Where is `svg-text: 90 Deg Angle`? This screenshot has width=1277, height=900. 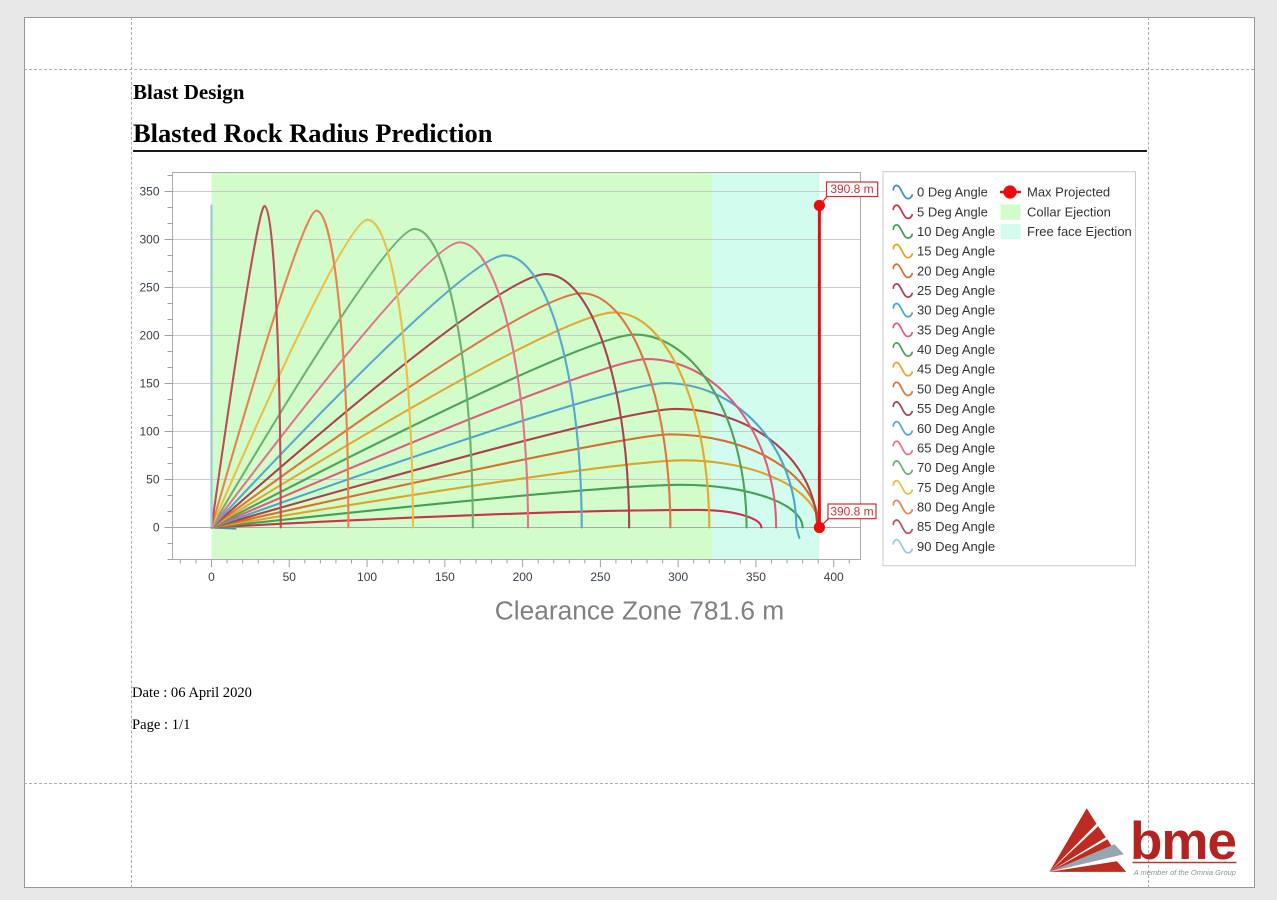 svg-text: 90 Deg Angle is located at coordinates (956, 546).